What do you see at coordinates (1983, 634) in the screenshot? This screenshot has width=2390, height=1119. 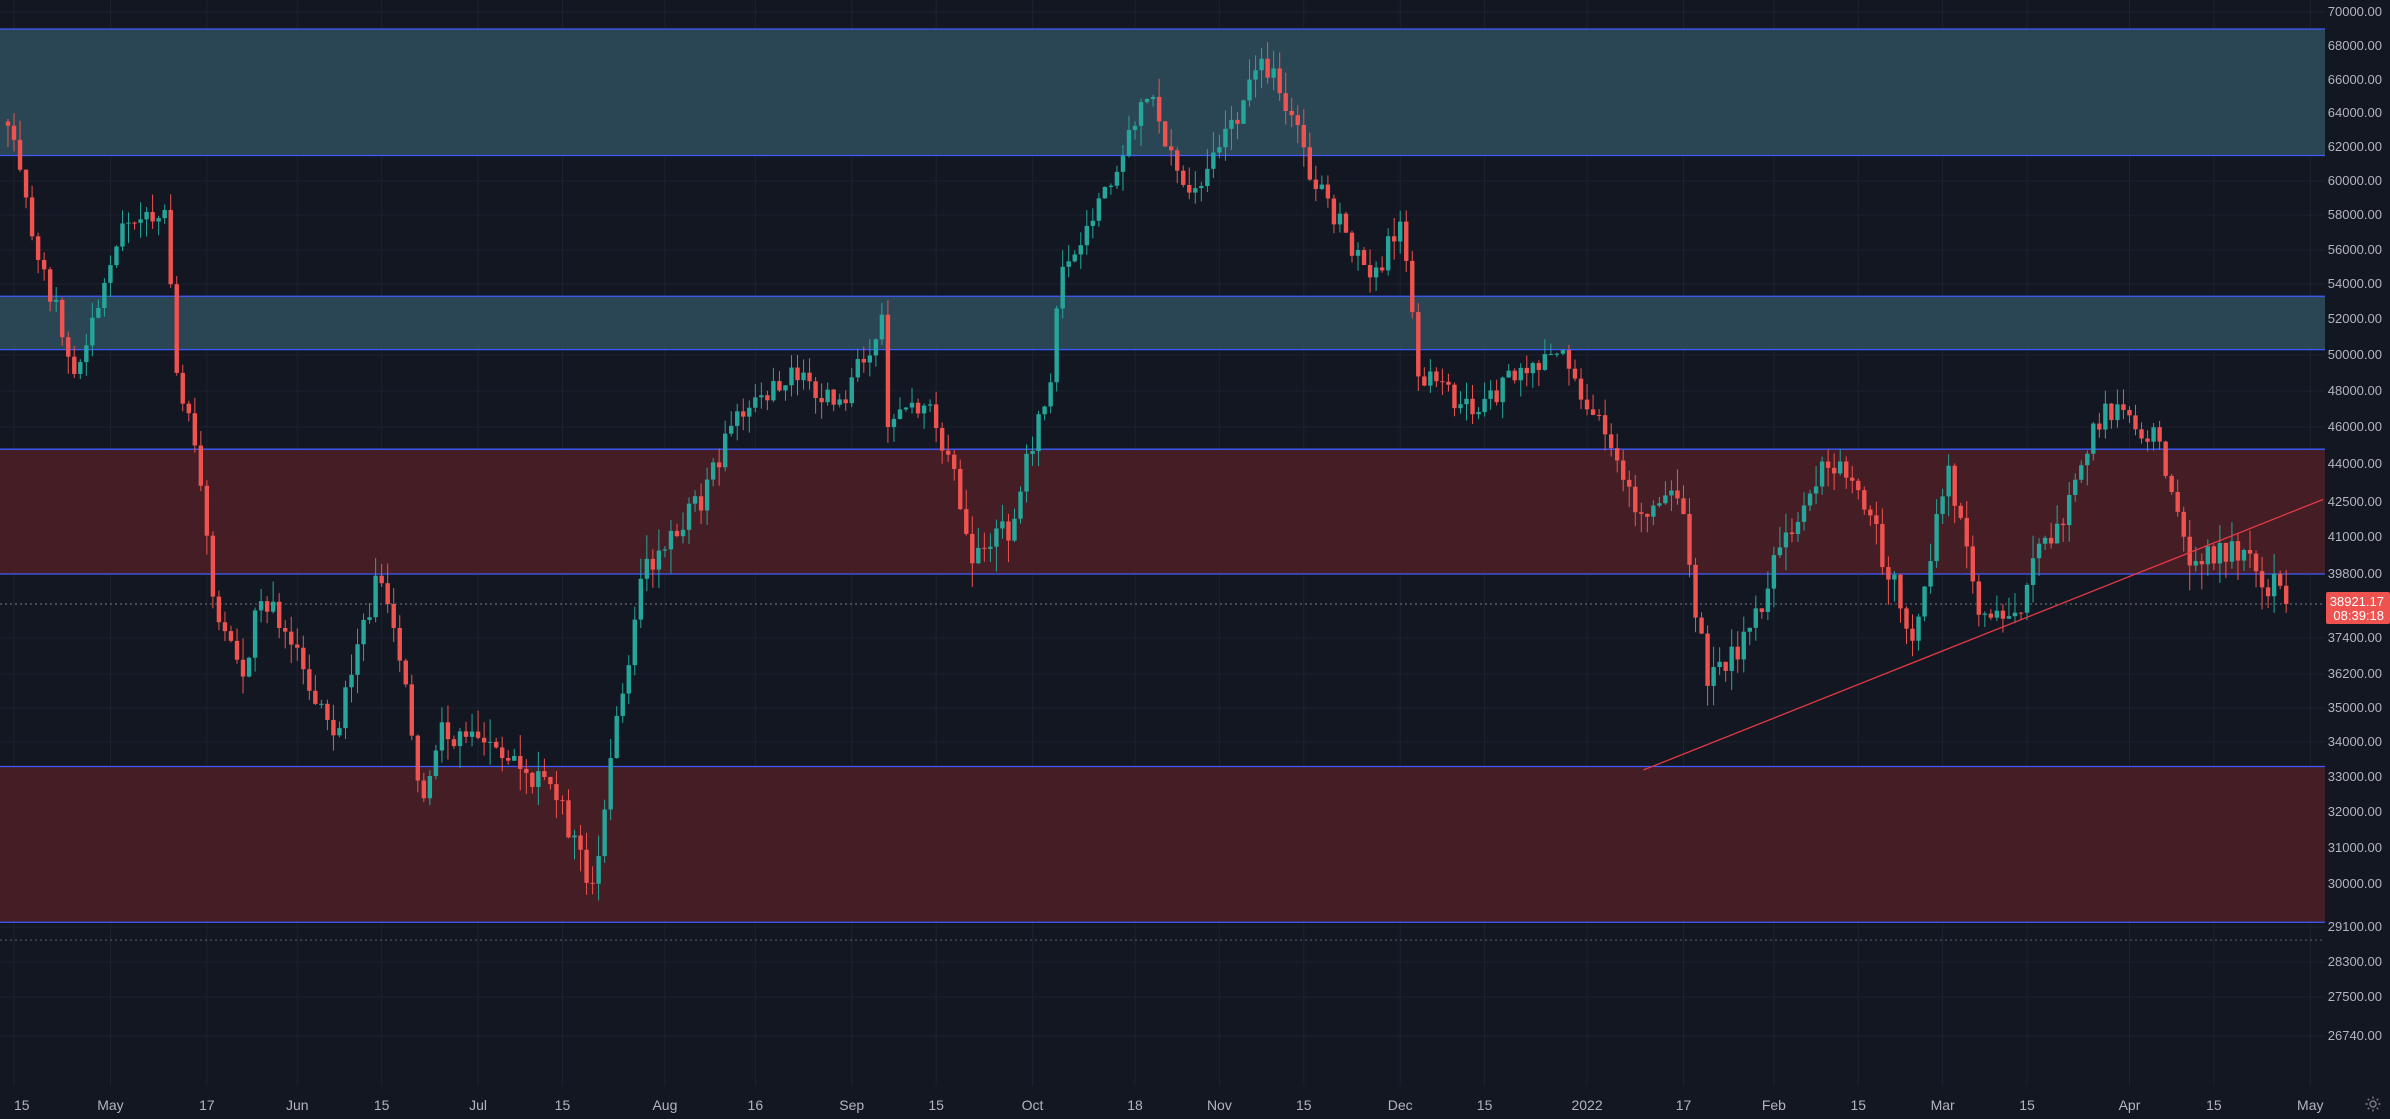 I see `trendline` at bounding box center [1983, 634].